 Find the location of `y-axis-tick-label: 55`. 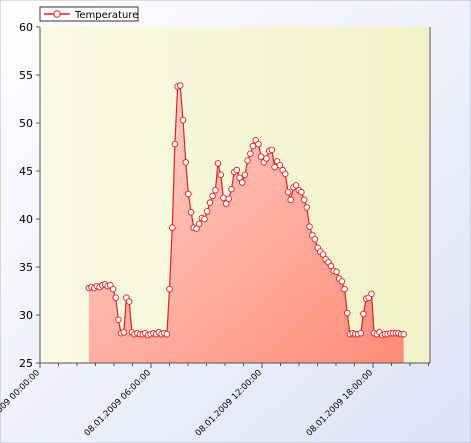

y-axis-tick-label: 55 is located at coordinates (26, 75).